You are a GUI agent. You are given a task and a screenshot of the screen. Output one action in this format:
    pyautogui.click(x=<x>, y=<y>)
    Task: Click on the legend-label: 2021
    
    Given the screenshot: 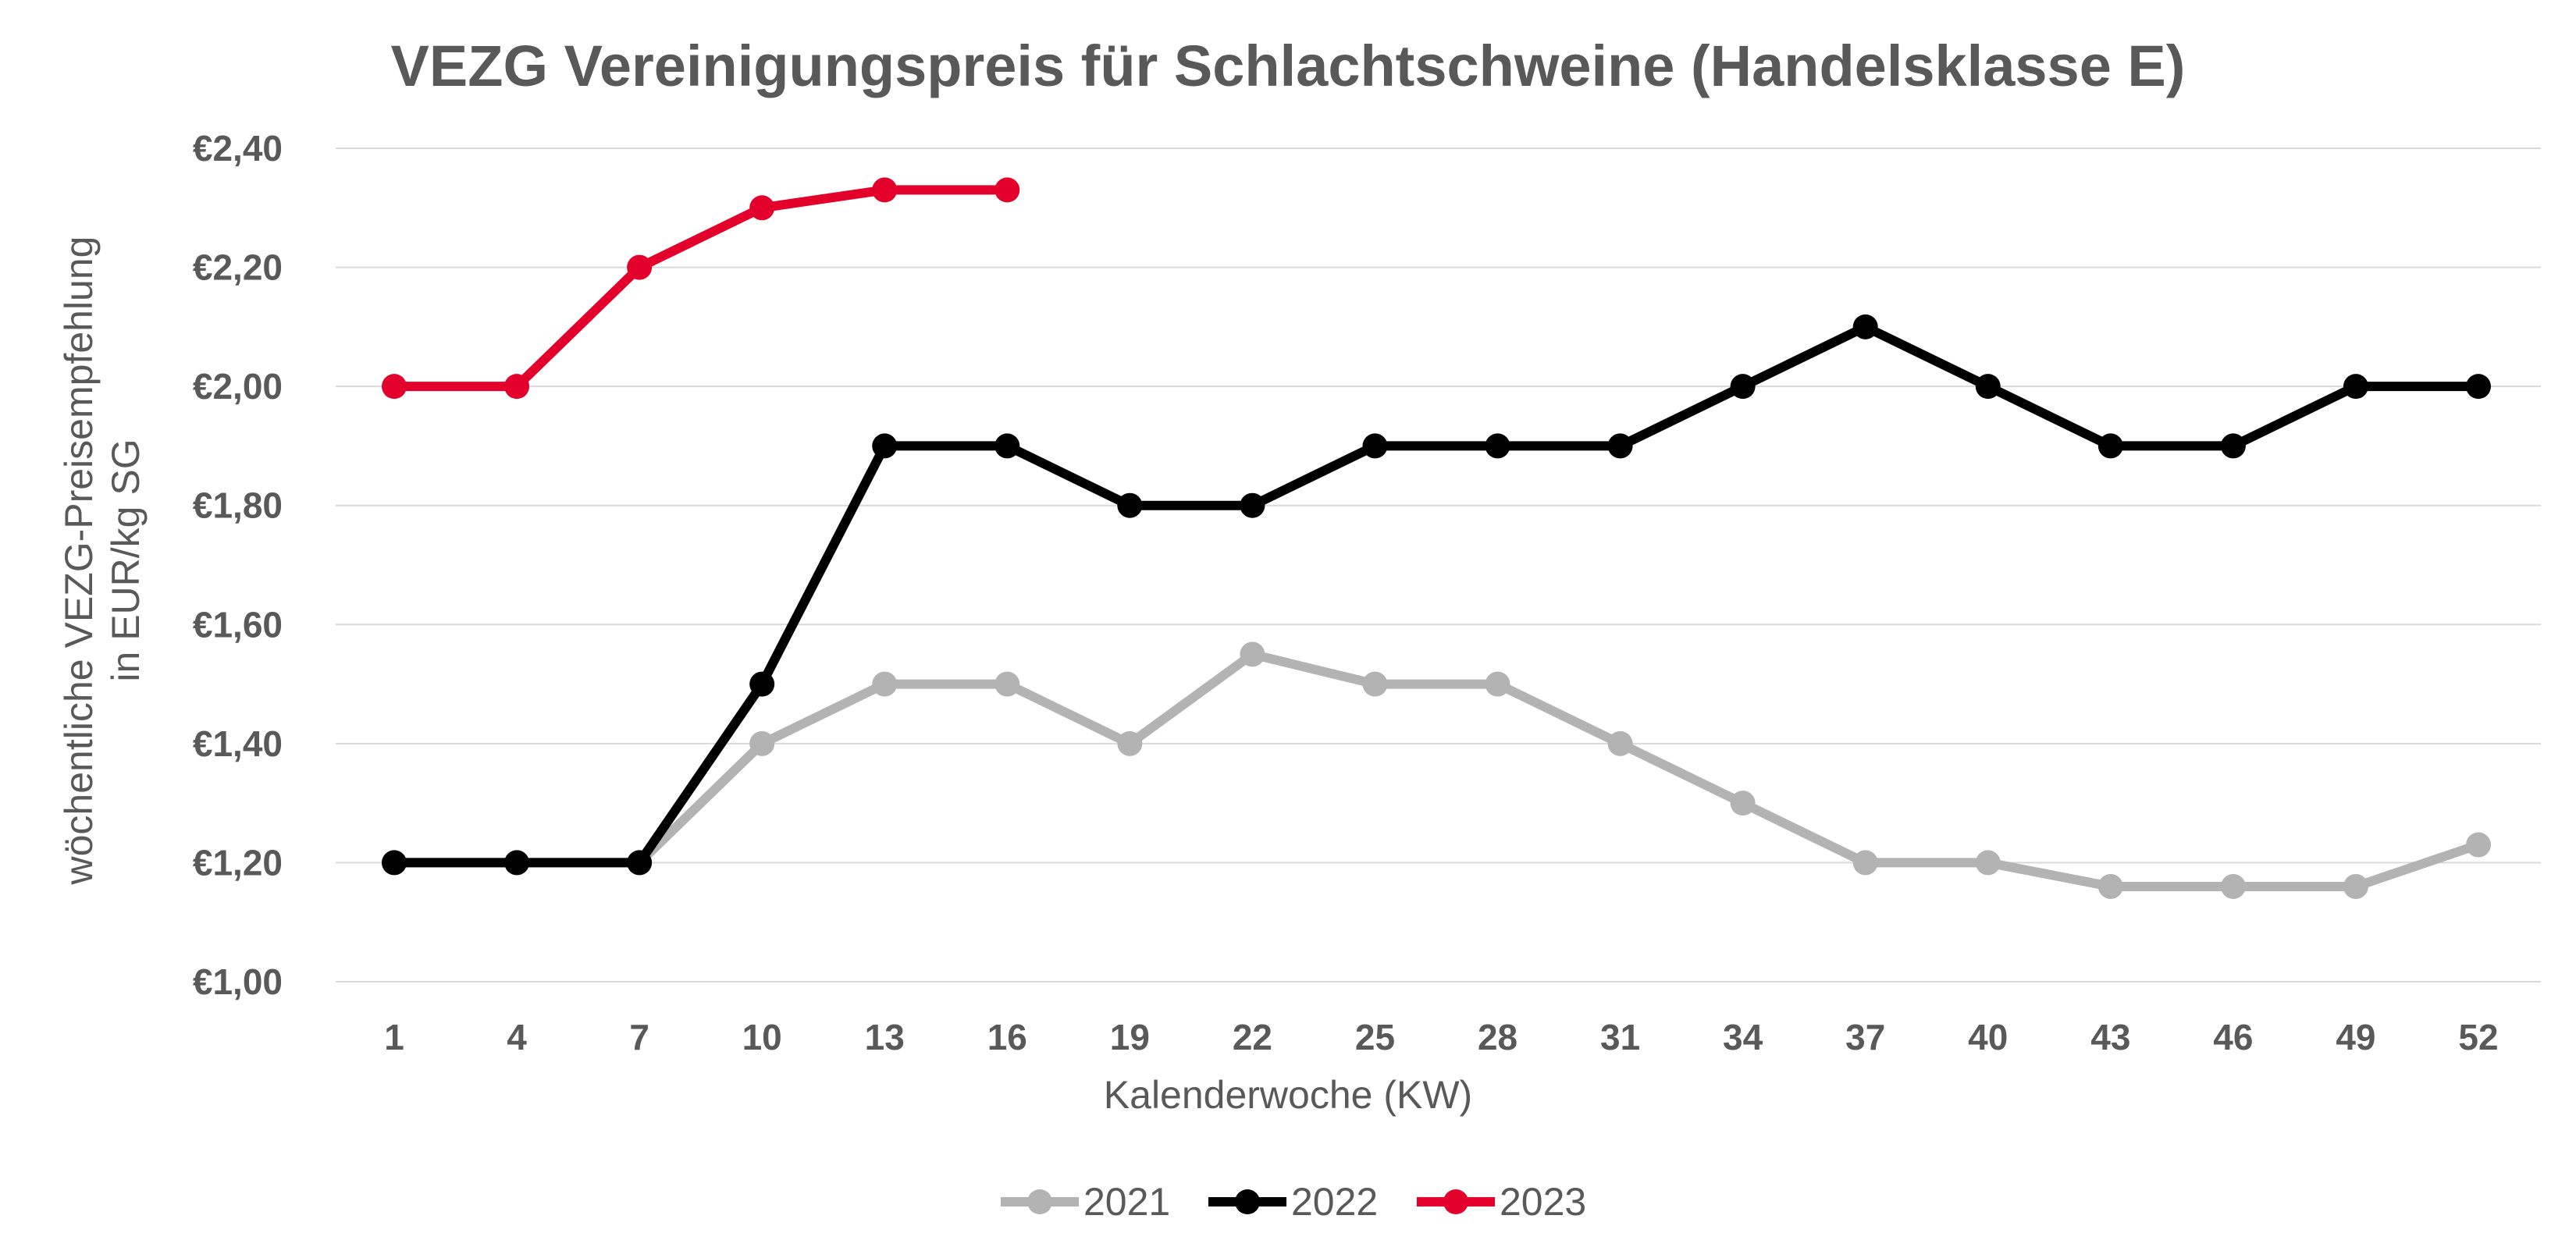 What is the action you would take?
    pyautogui.click(x=1126, y=1202)
    